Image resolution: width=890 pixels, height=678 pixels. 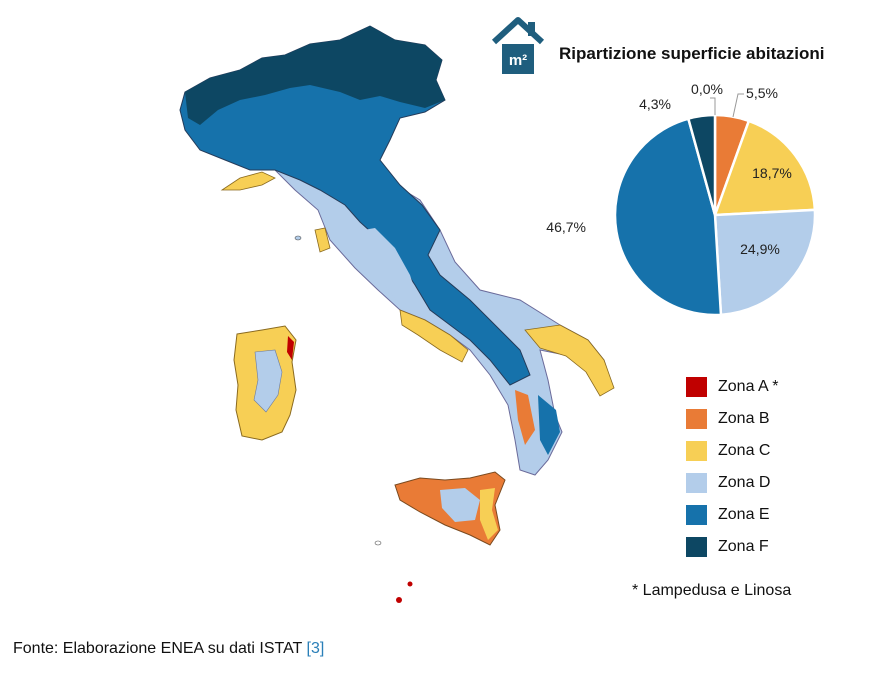 What do you see at coordinates (707, 89) in the screenshot?
I see `pie-data-label: 0,0%` at bounding box center [707, 89].